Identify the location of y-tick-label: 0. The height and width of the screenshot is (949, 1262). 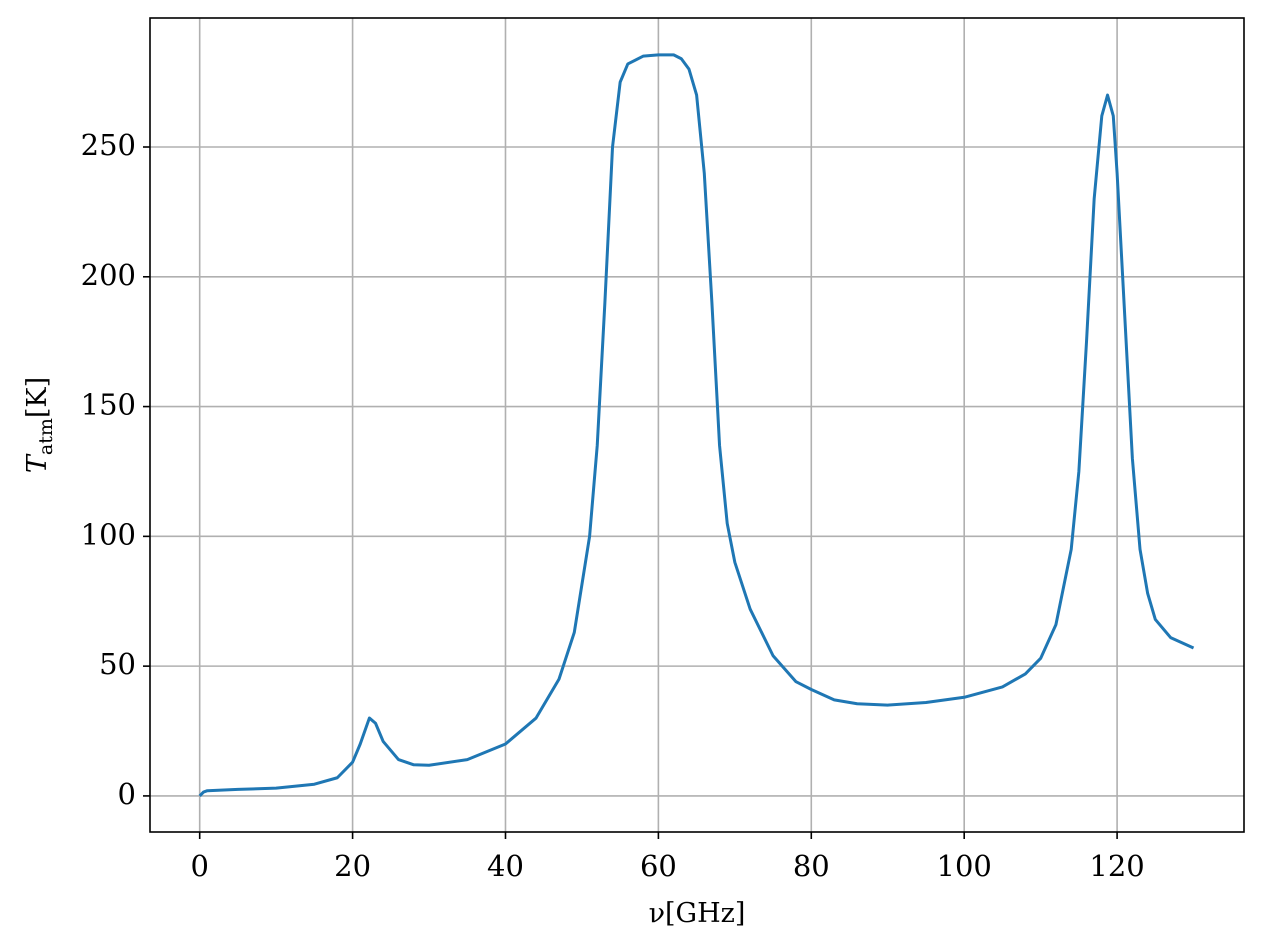
(127, 794).